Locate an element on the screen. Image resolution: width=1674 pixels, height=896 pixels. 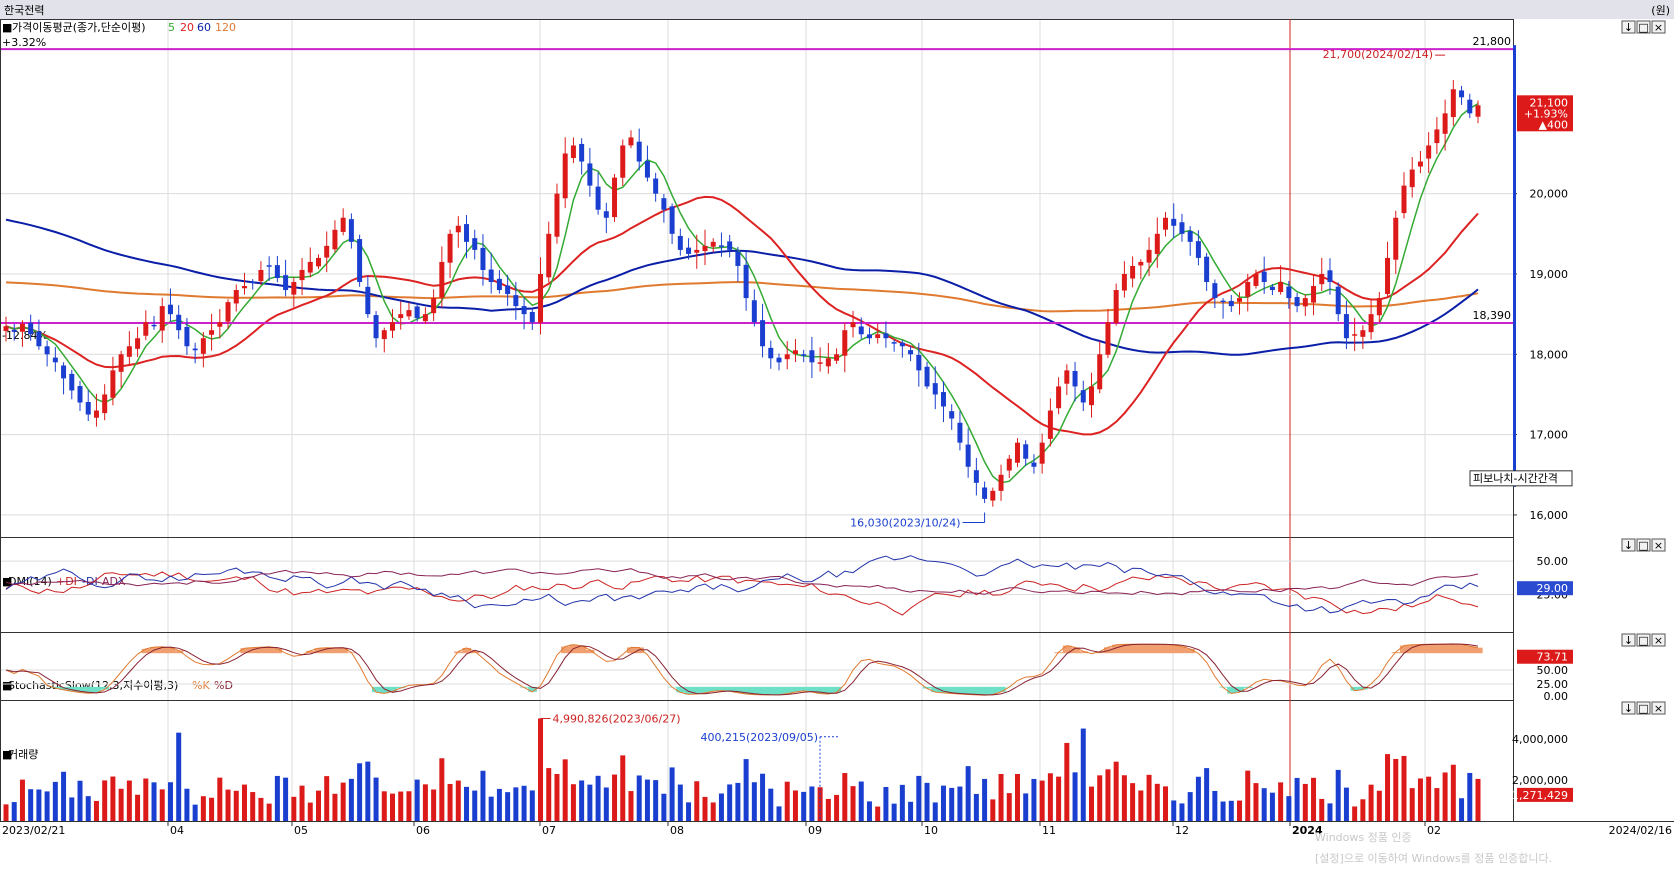
vol-current-value: 1,271,429 is located at coordinates (1540, 795).